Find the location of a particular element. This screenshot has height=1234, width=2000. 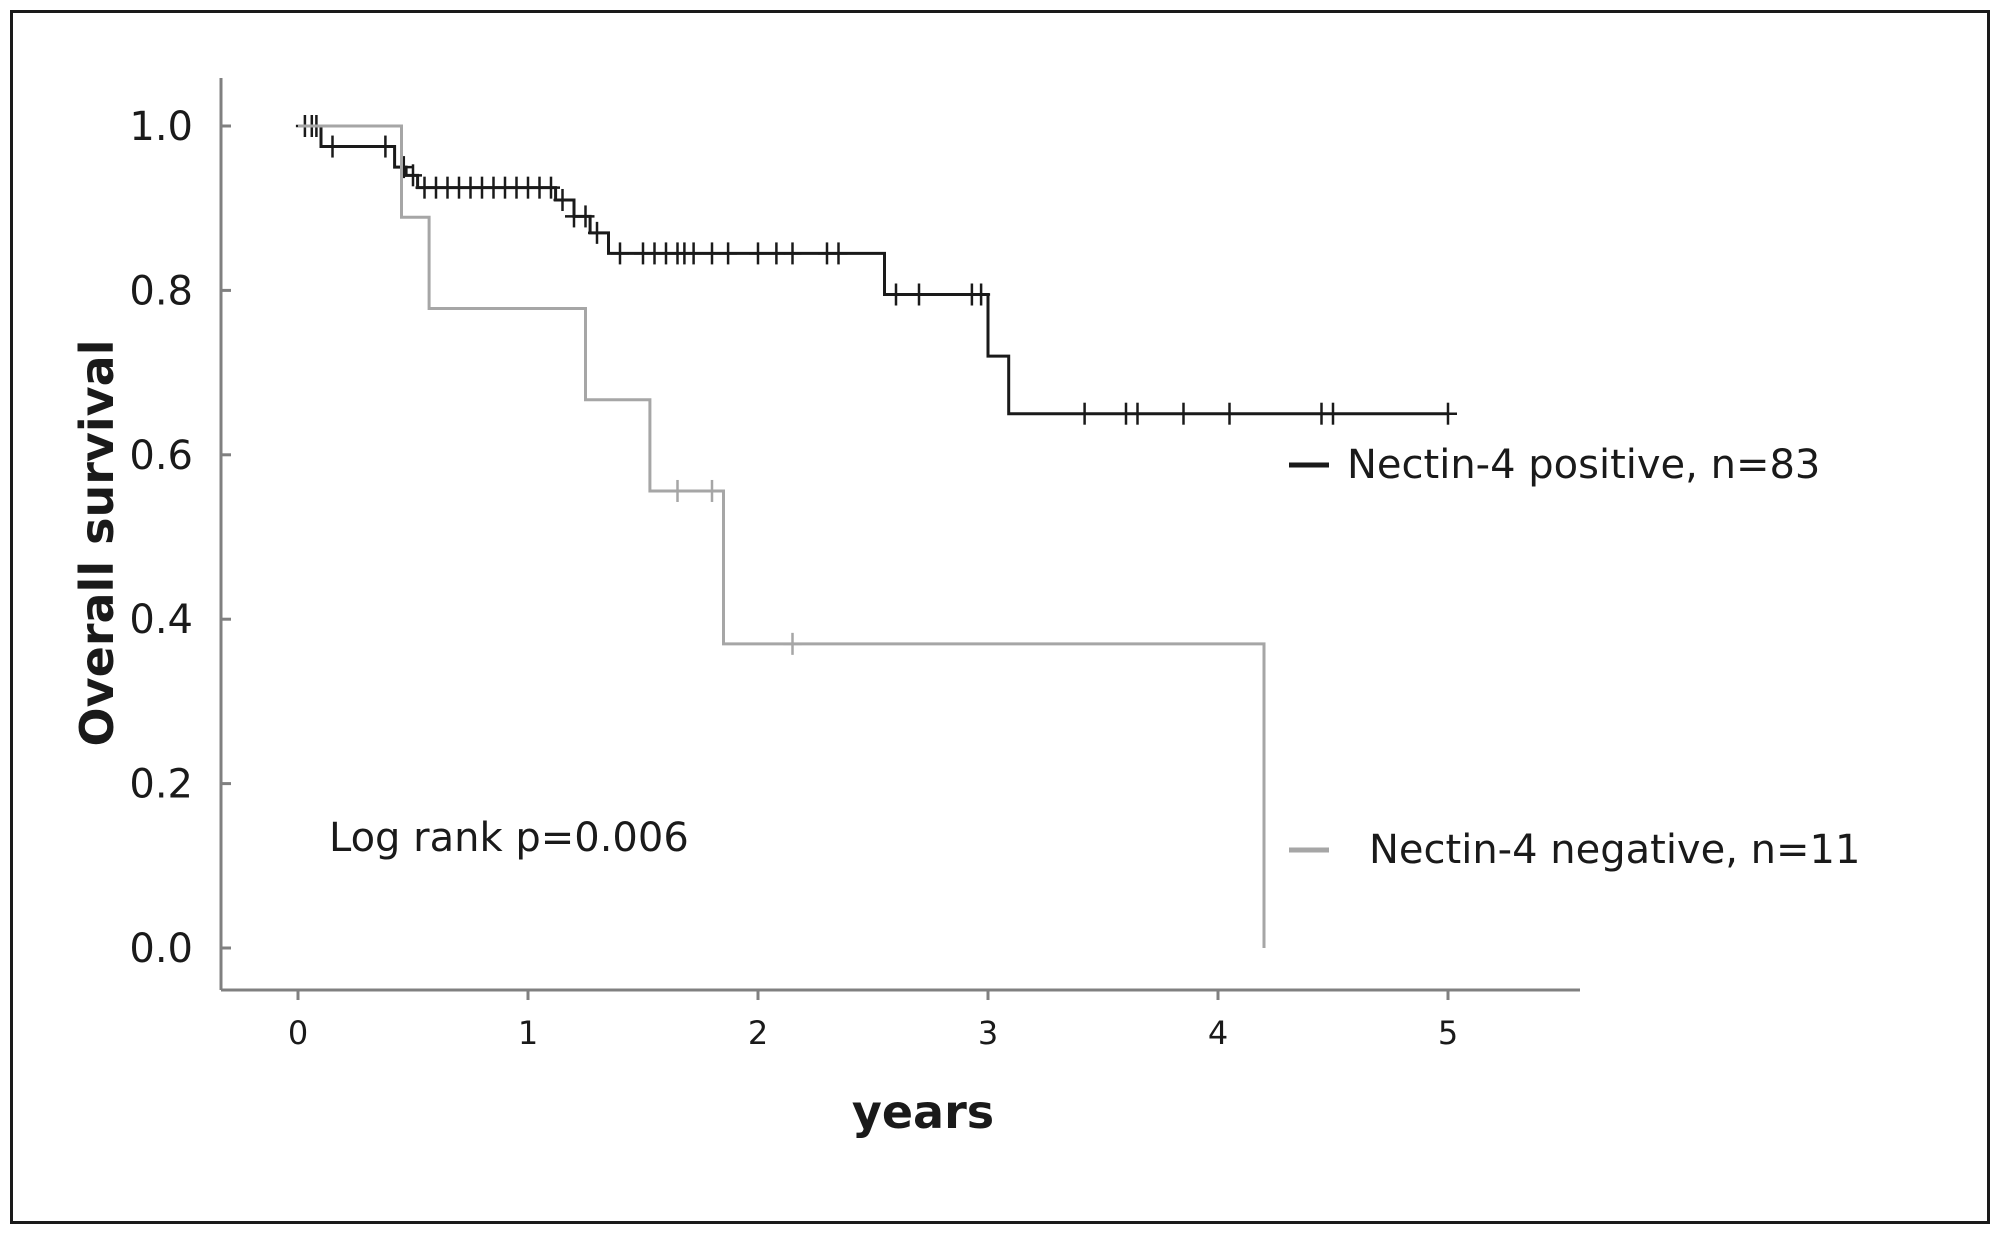

x-axis-title: years is located at coordinates (923, 1112).